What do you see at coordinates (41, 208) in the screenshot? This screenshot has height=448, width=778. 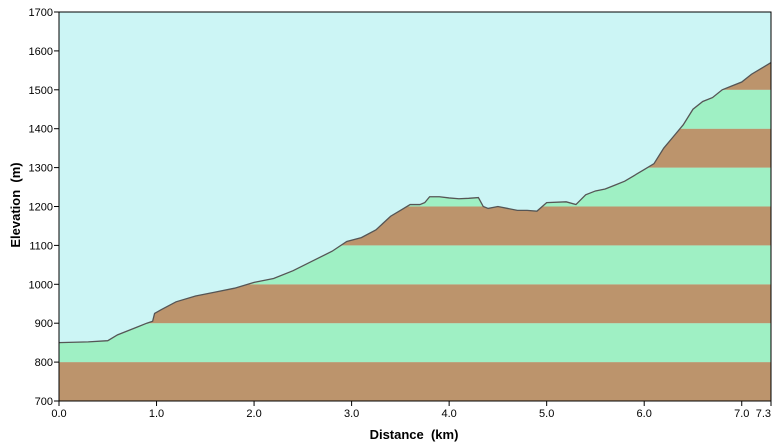 I see `y-tick-label: 1200` at bounding box center [41, 208].